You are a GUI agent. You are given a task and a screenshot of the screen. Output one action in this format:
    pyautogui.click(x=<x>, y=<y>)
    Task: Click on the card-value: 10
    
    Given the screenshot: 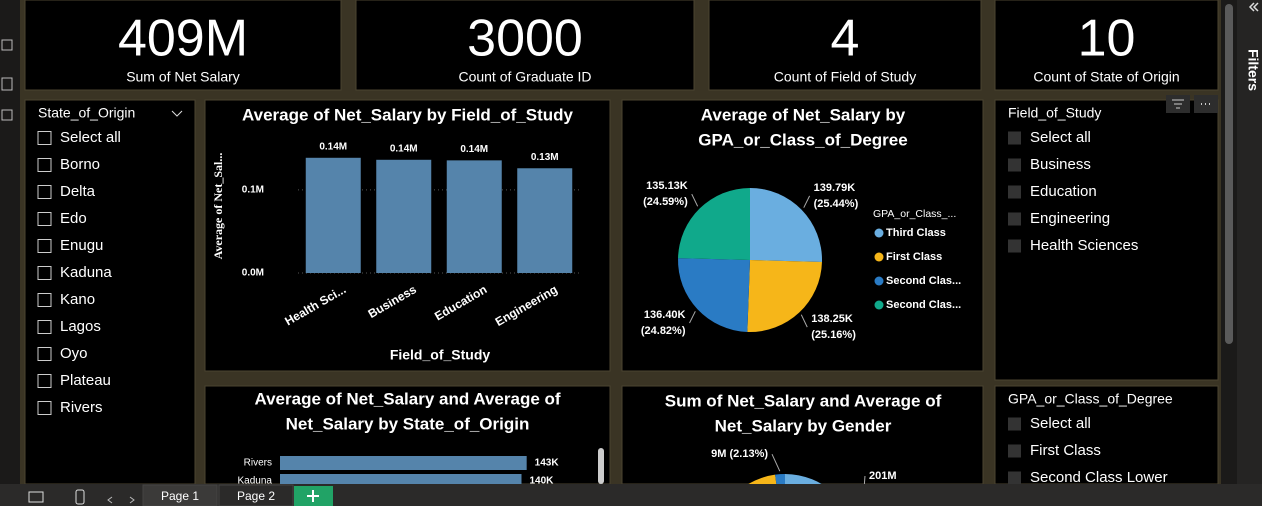 What is the action you would take?
    pyautogui.click(x=1107, y=39)
    